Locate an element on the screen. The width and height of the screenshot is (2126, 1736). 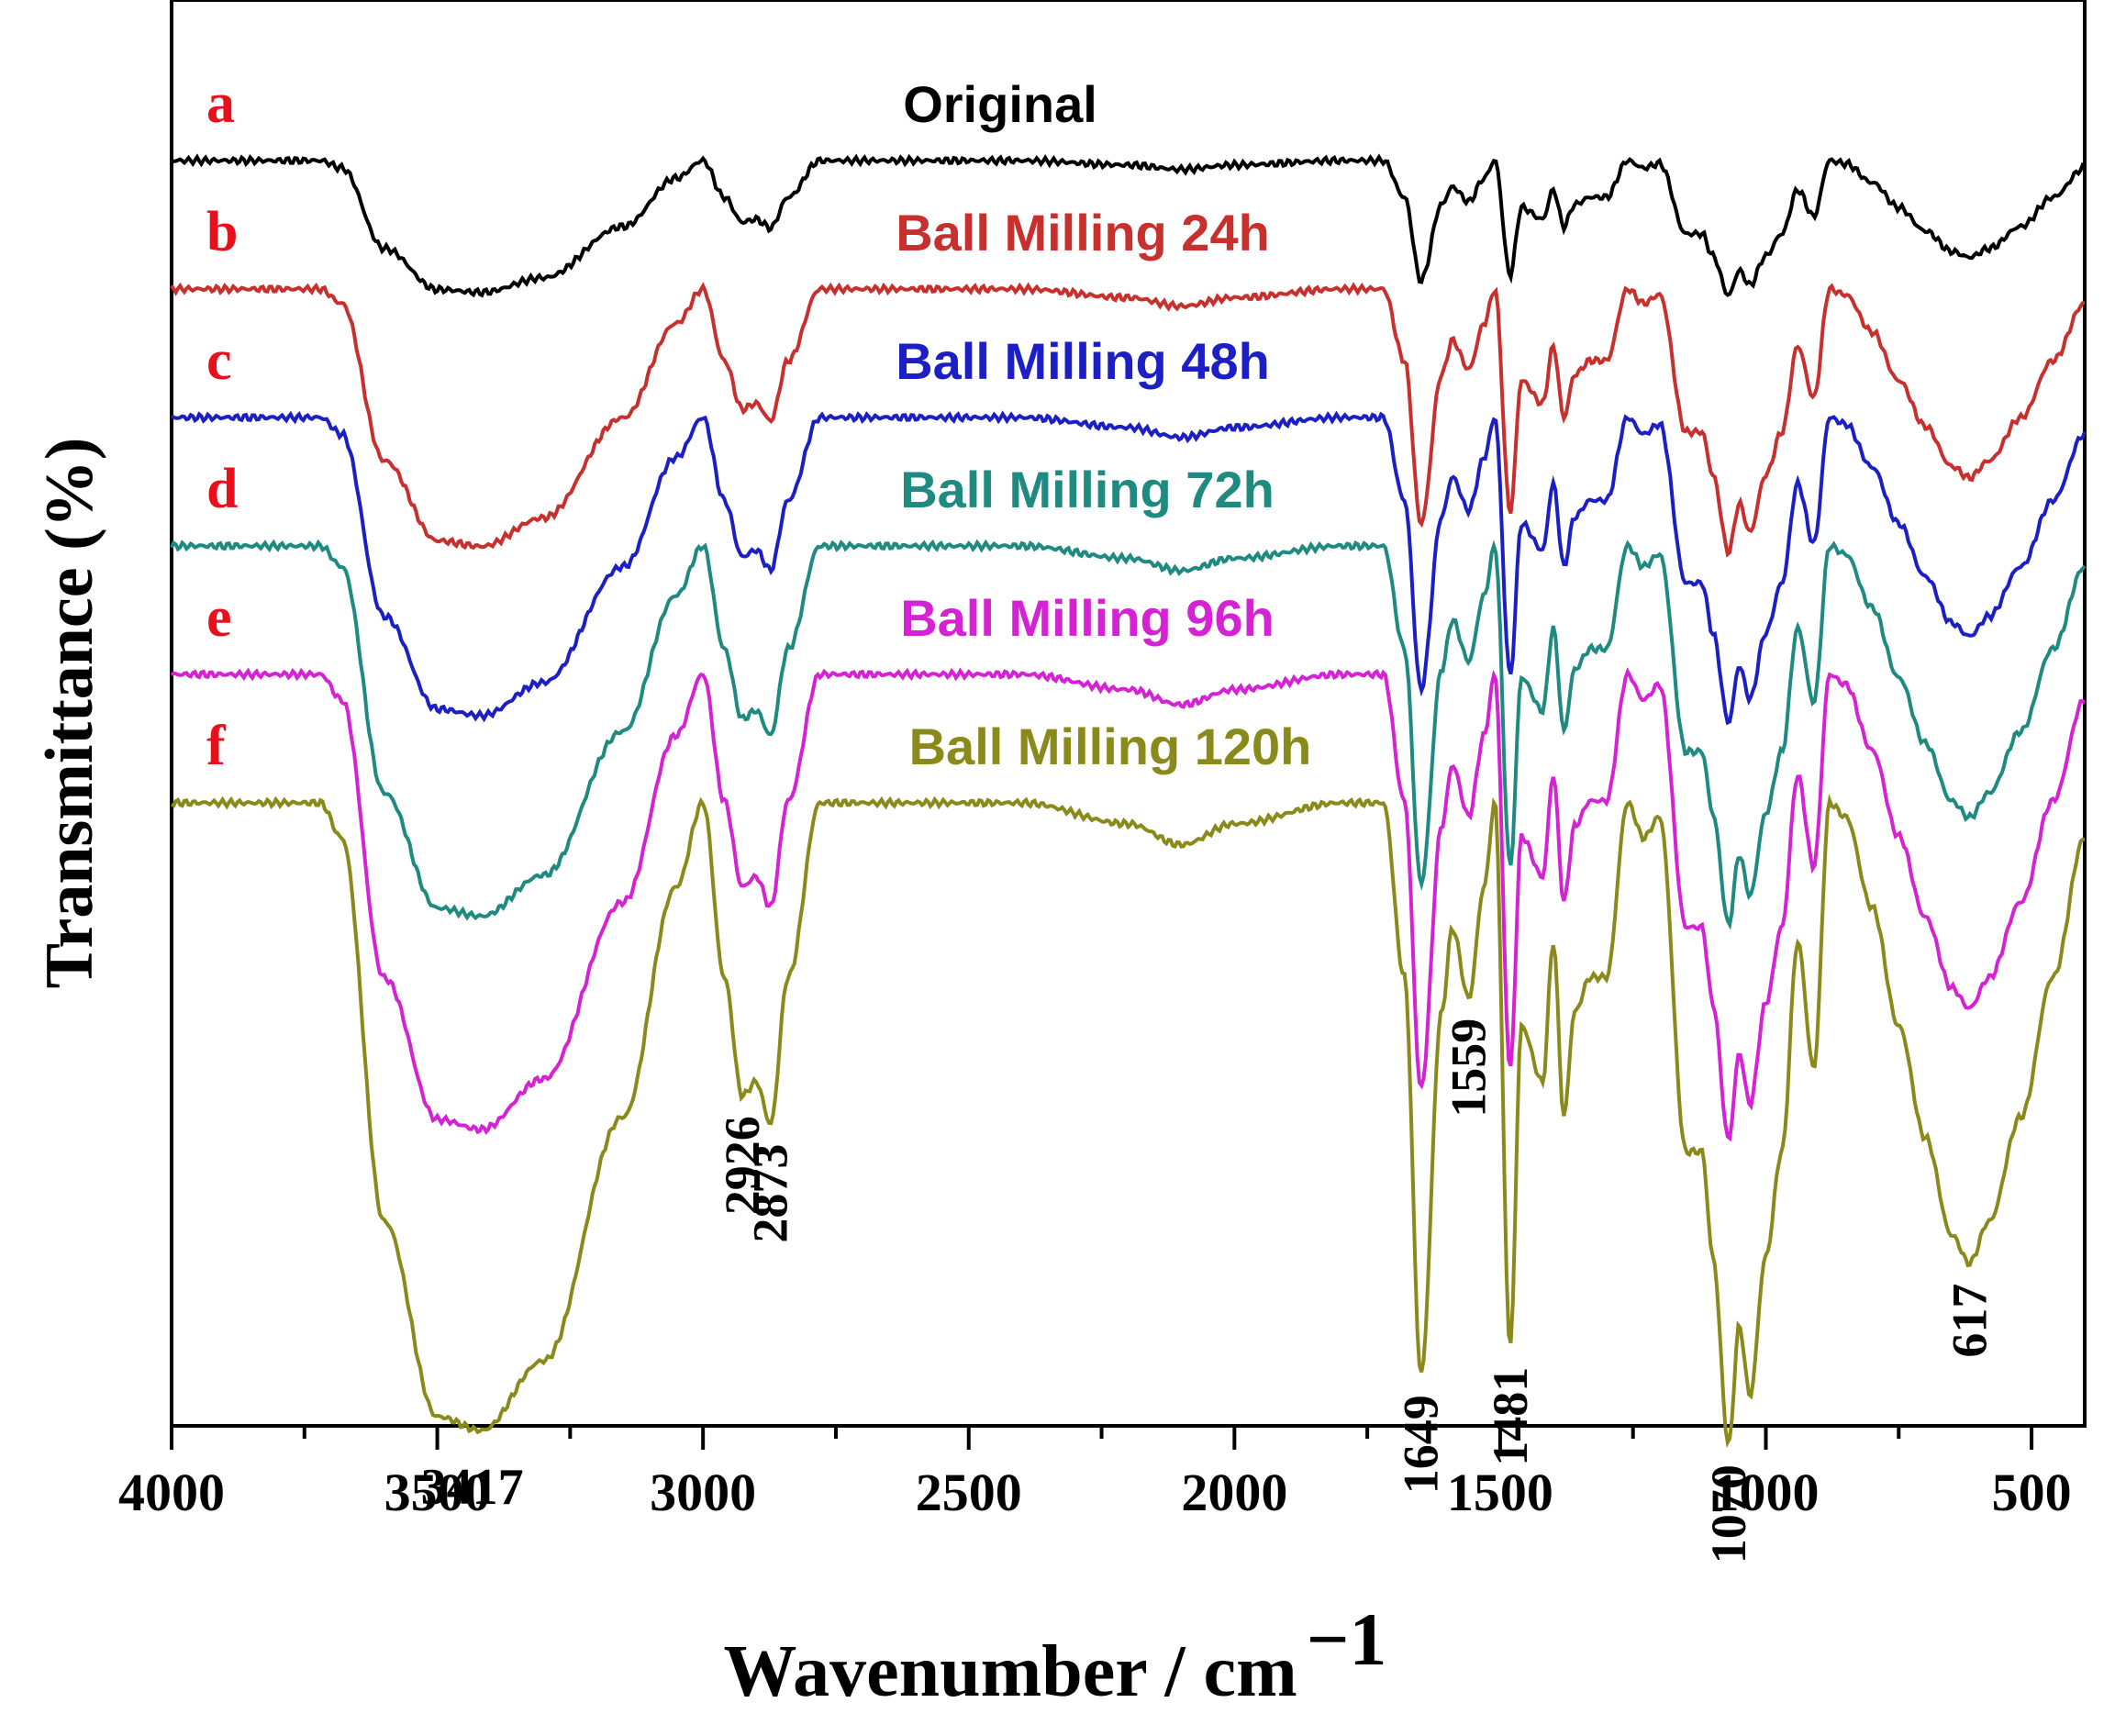
series-name-f: Ball Milling 120h is located at coordinates (1110, 747).